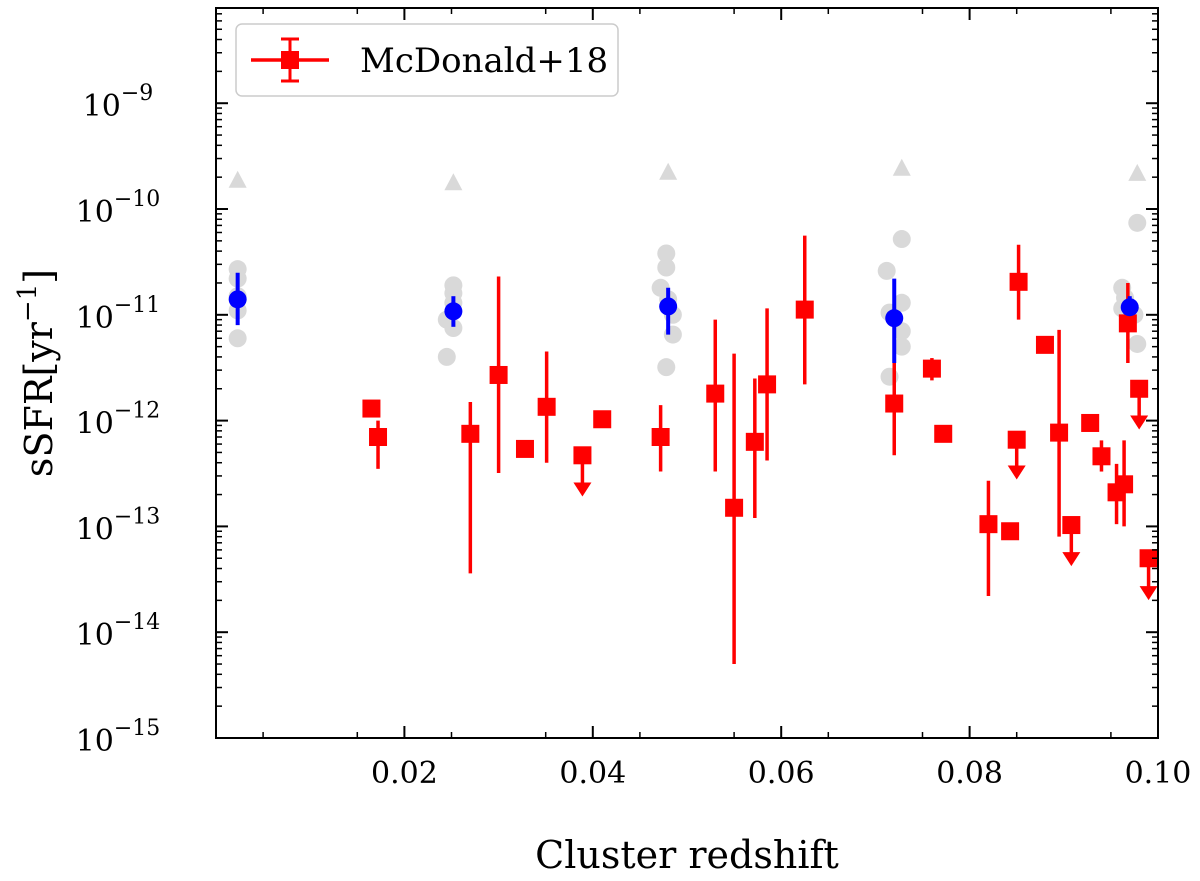  Describe the element at coordinates (118, 525) in the screenshot. I see `y-tick-label: 10−13` at that location.